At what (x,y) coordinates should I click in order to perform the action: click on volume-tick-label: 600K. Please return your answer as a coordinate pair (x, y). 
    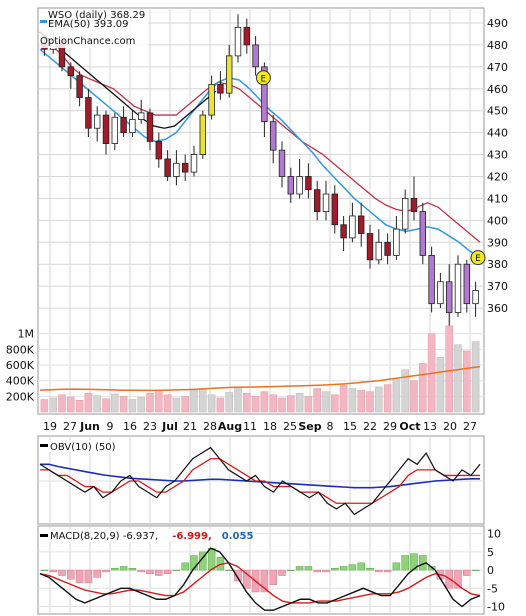
    Looking at the image, I should click on (20, 365).